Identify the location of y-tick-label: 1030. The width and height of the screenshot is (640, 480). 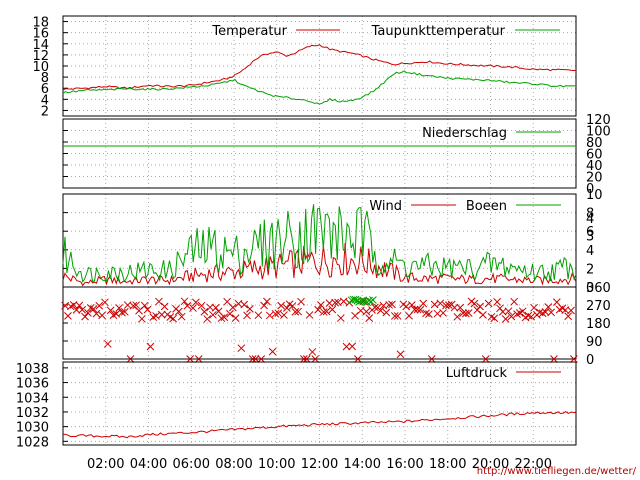
(32, 428).